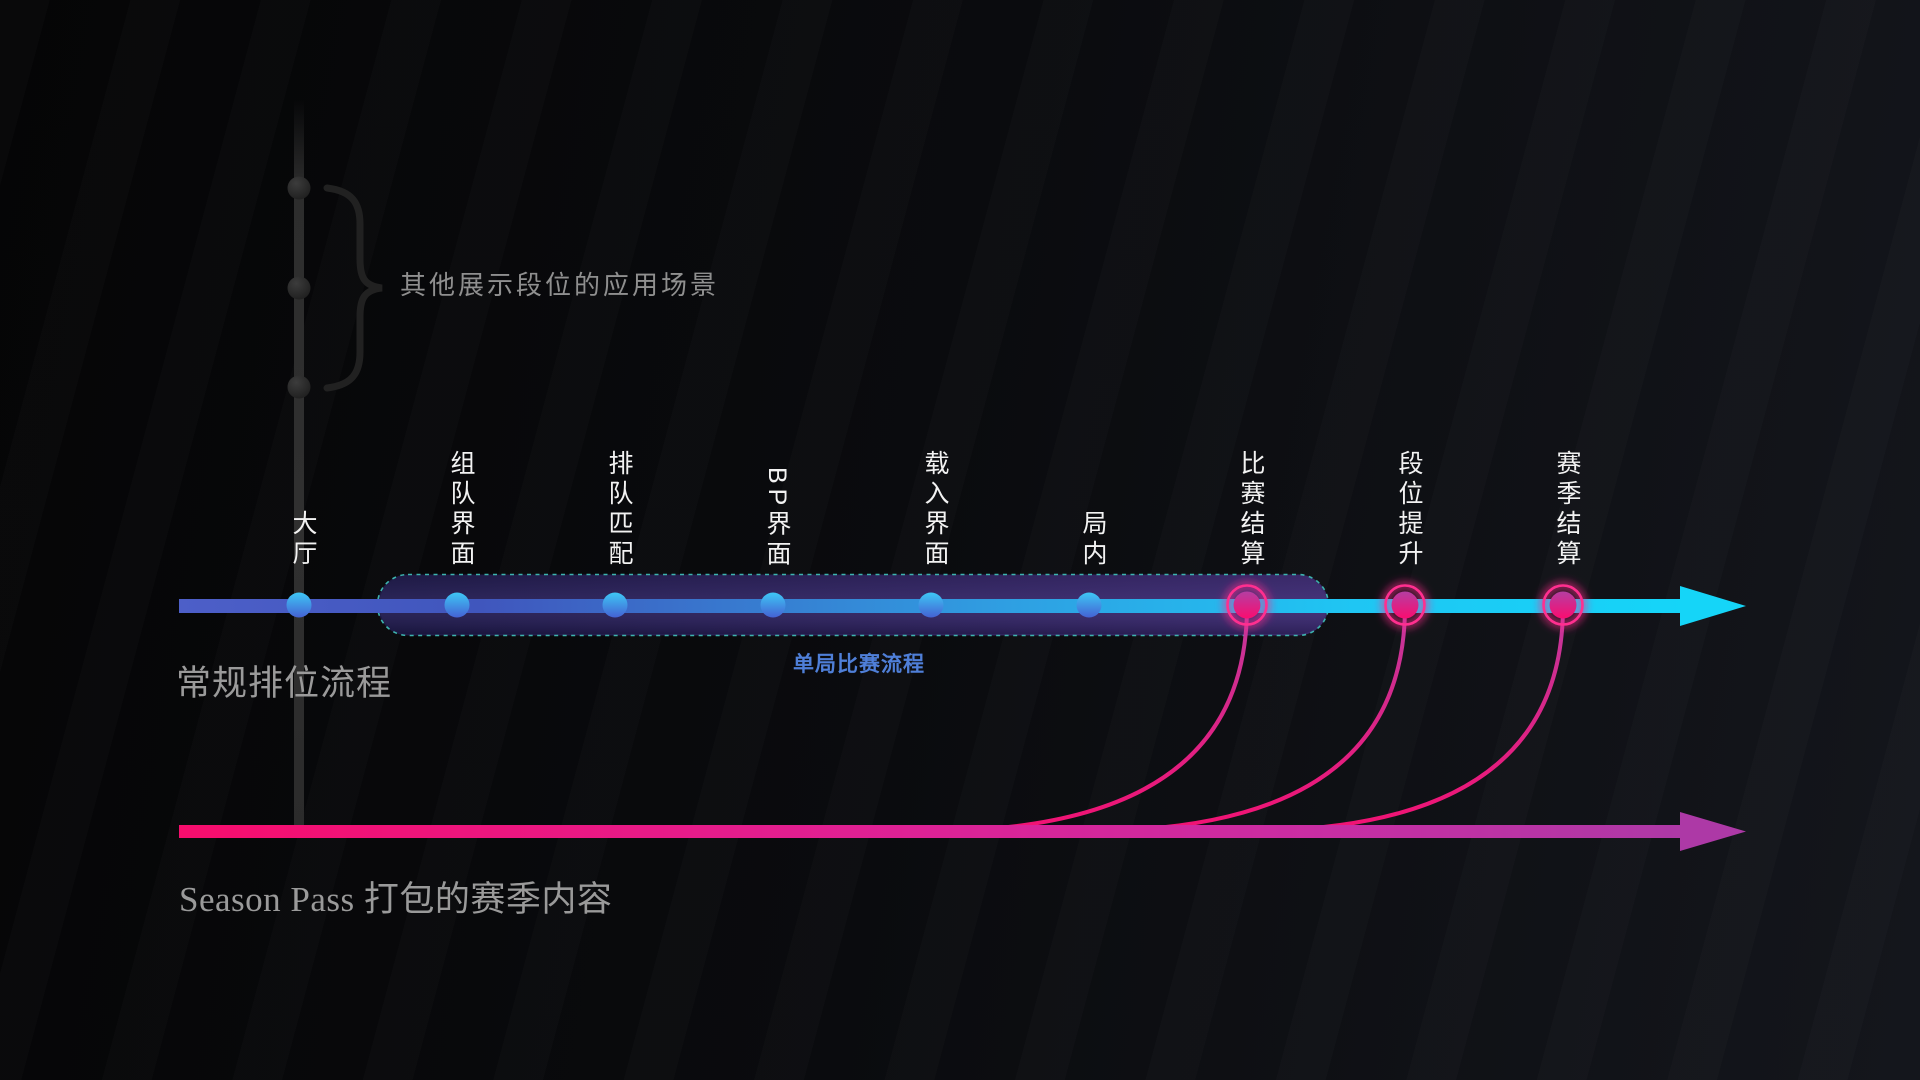 The width and height of the screenshot is (1920, 1080). I want to click on node-dot-match-result, so click(1247, 605).